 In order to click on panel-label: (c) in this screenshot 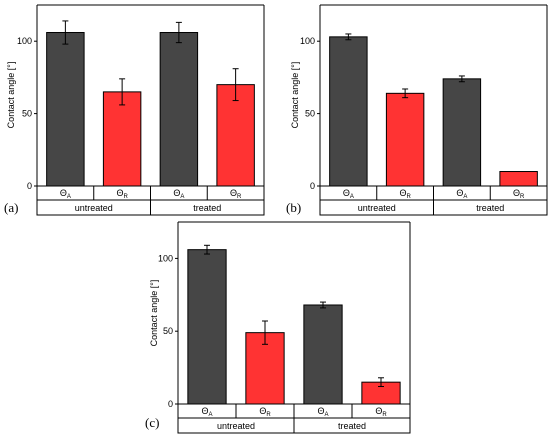, I will do `click(152, 422)`.